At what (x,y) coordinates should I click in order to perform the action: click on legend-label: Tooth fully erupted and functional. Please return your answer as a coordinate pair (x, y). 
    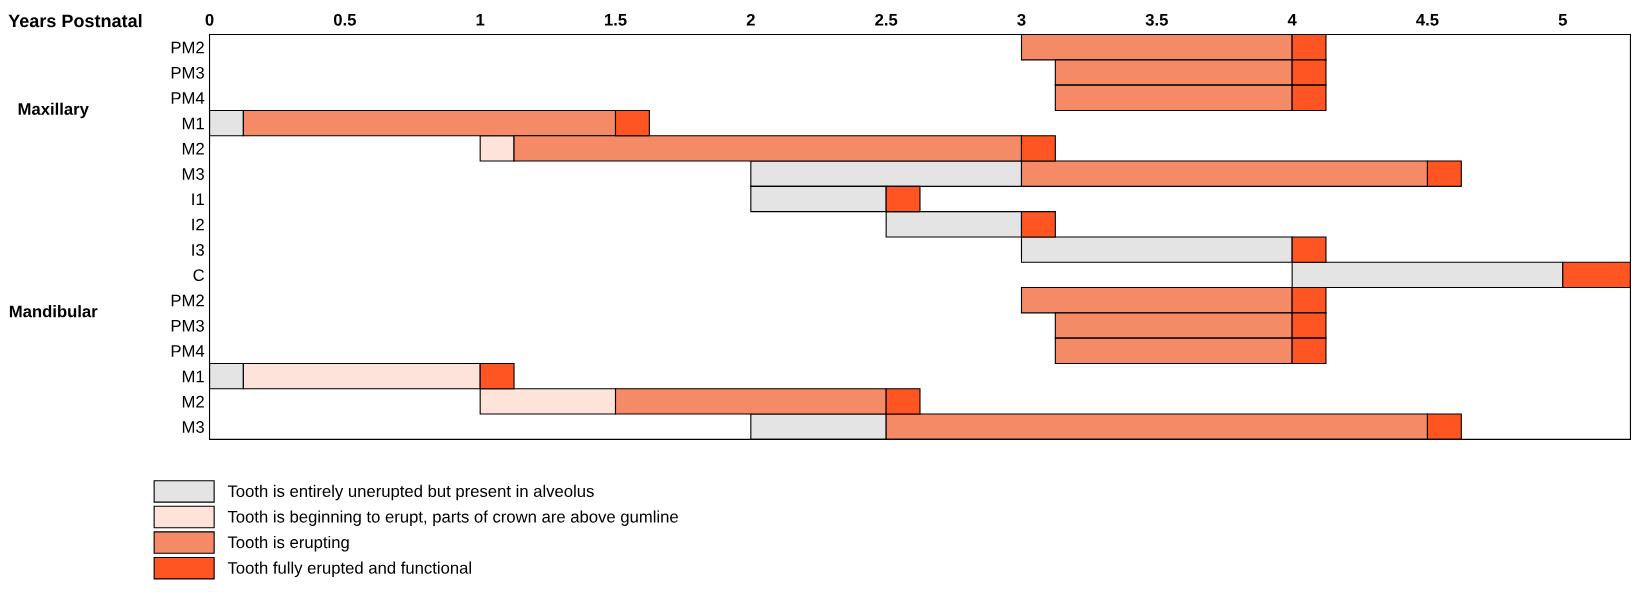
    Looking at the image, I should click on (349, 569).